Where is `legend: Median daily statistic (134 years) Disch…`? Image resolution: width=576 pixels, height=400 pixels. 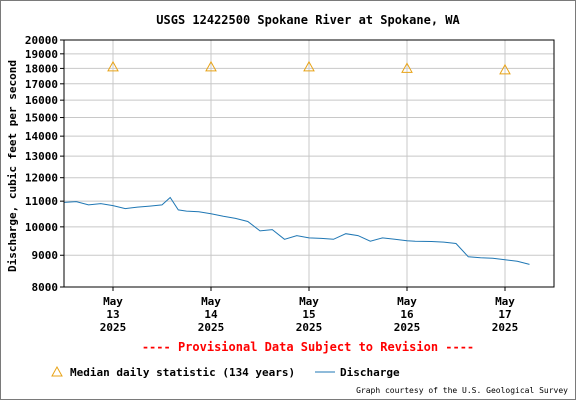 legend: Median daily statistic (134 years) Disch… is located at coordinates (225, 372).